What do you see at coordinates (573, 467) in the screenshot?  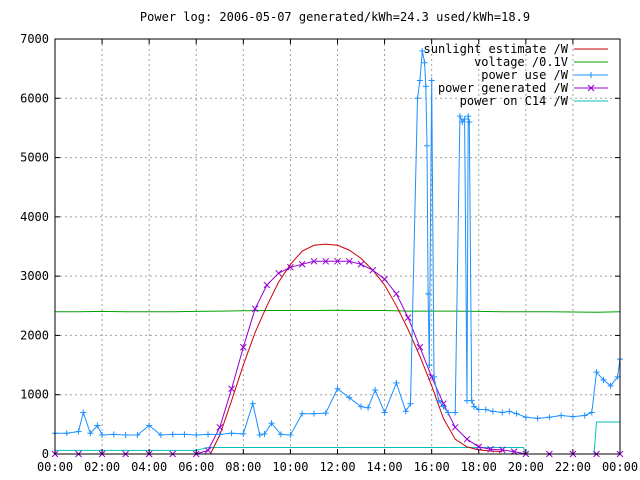 I see `x-tick-label: 22:00` at bounding box center [573, 467].